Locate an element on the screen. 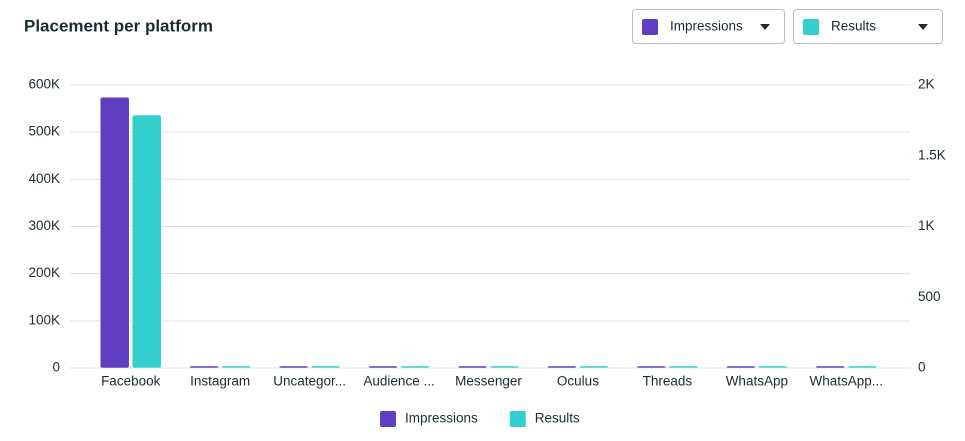 This screenshot has width=965, height=441. y-tick-label: 600K is located at coordinates (44, 84).